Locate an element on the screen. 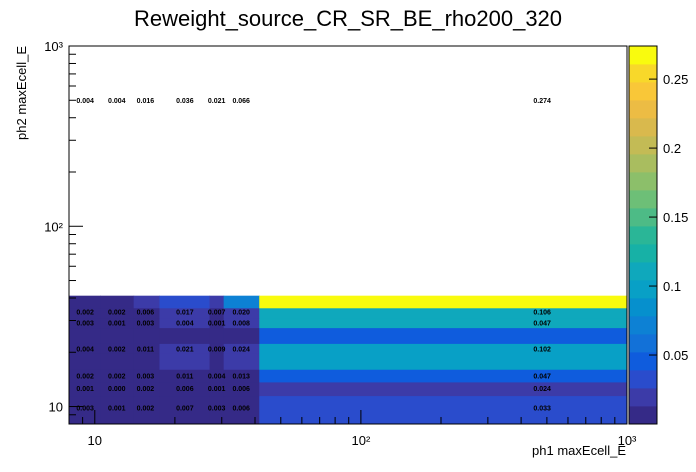  y-tick-label: 10³ is located at coordinates (53, 46).